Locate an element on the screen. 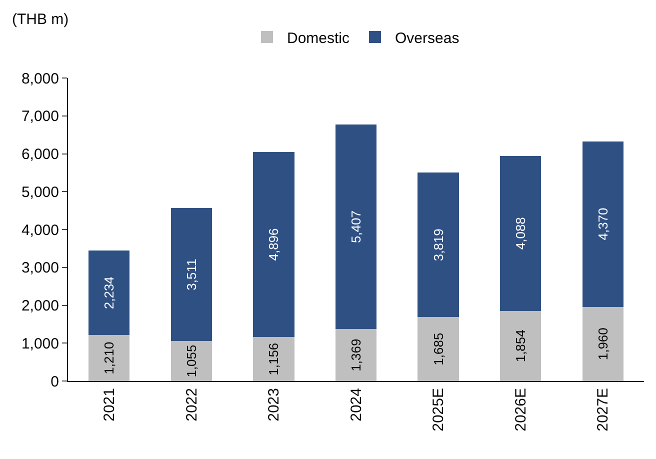 The image size is (656, 459). x-tick-label: 2027E is located at coordinates (603, 410).